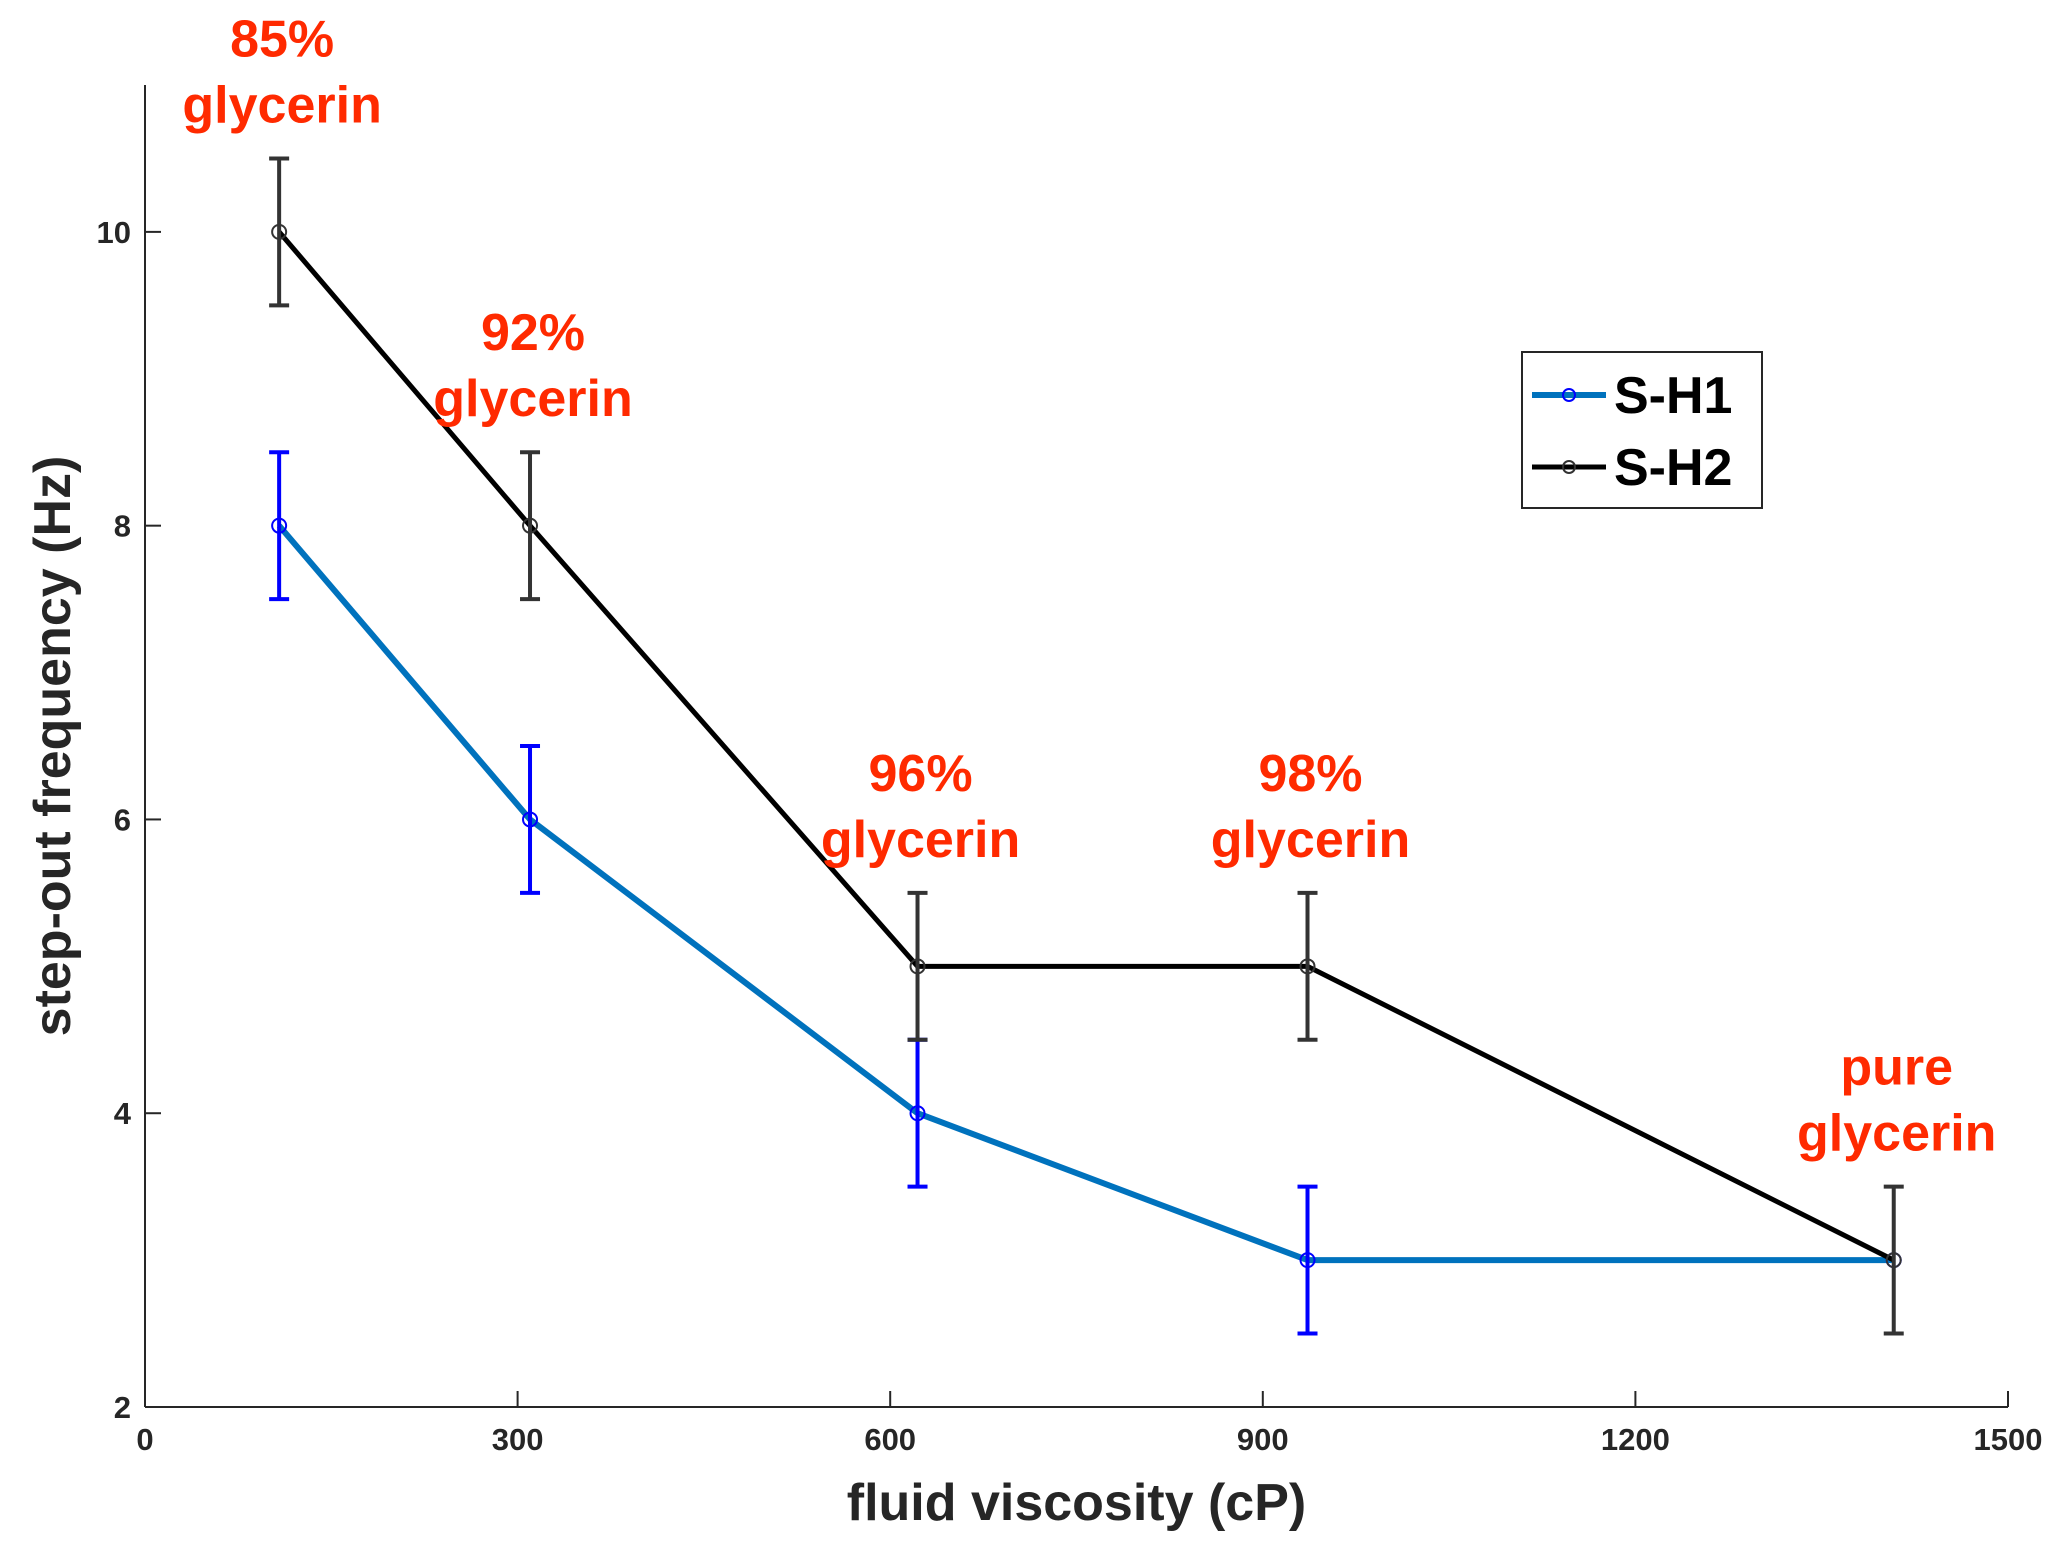 This screenshot has width=2062, height=1558. Describe the element at coordinates (2008, 1439) in the screenshot. I see `x-tick-label: 1500` at that location.